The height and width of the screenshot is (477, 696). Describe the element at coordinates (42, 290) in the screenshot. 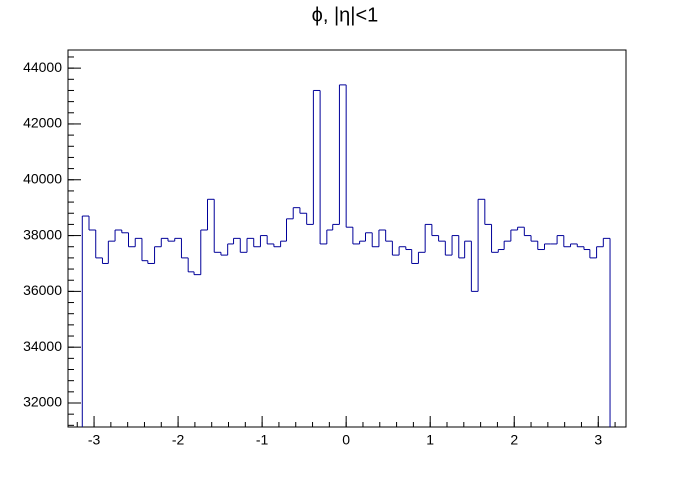

I see `y-tick-label: 36000` at that location.